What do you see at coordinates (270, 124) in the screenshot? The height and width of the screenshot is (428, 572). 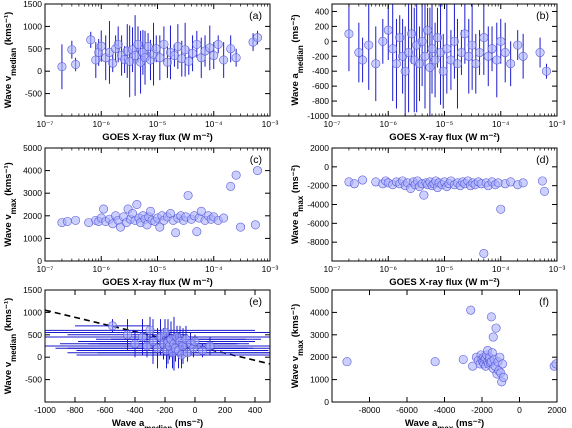 I see `x-tick-label-a: 10⁻³` at bounding box center [270, 124].